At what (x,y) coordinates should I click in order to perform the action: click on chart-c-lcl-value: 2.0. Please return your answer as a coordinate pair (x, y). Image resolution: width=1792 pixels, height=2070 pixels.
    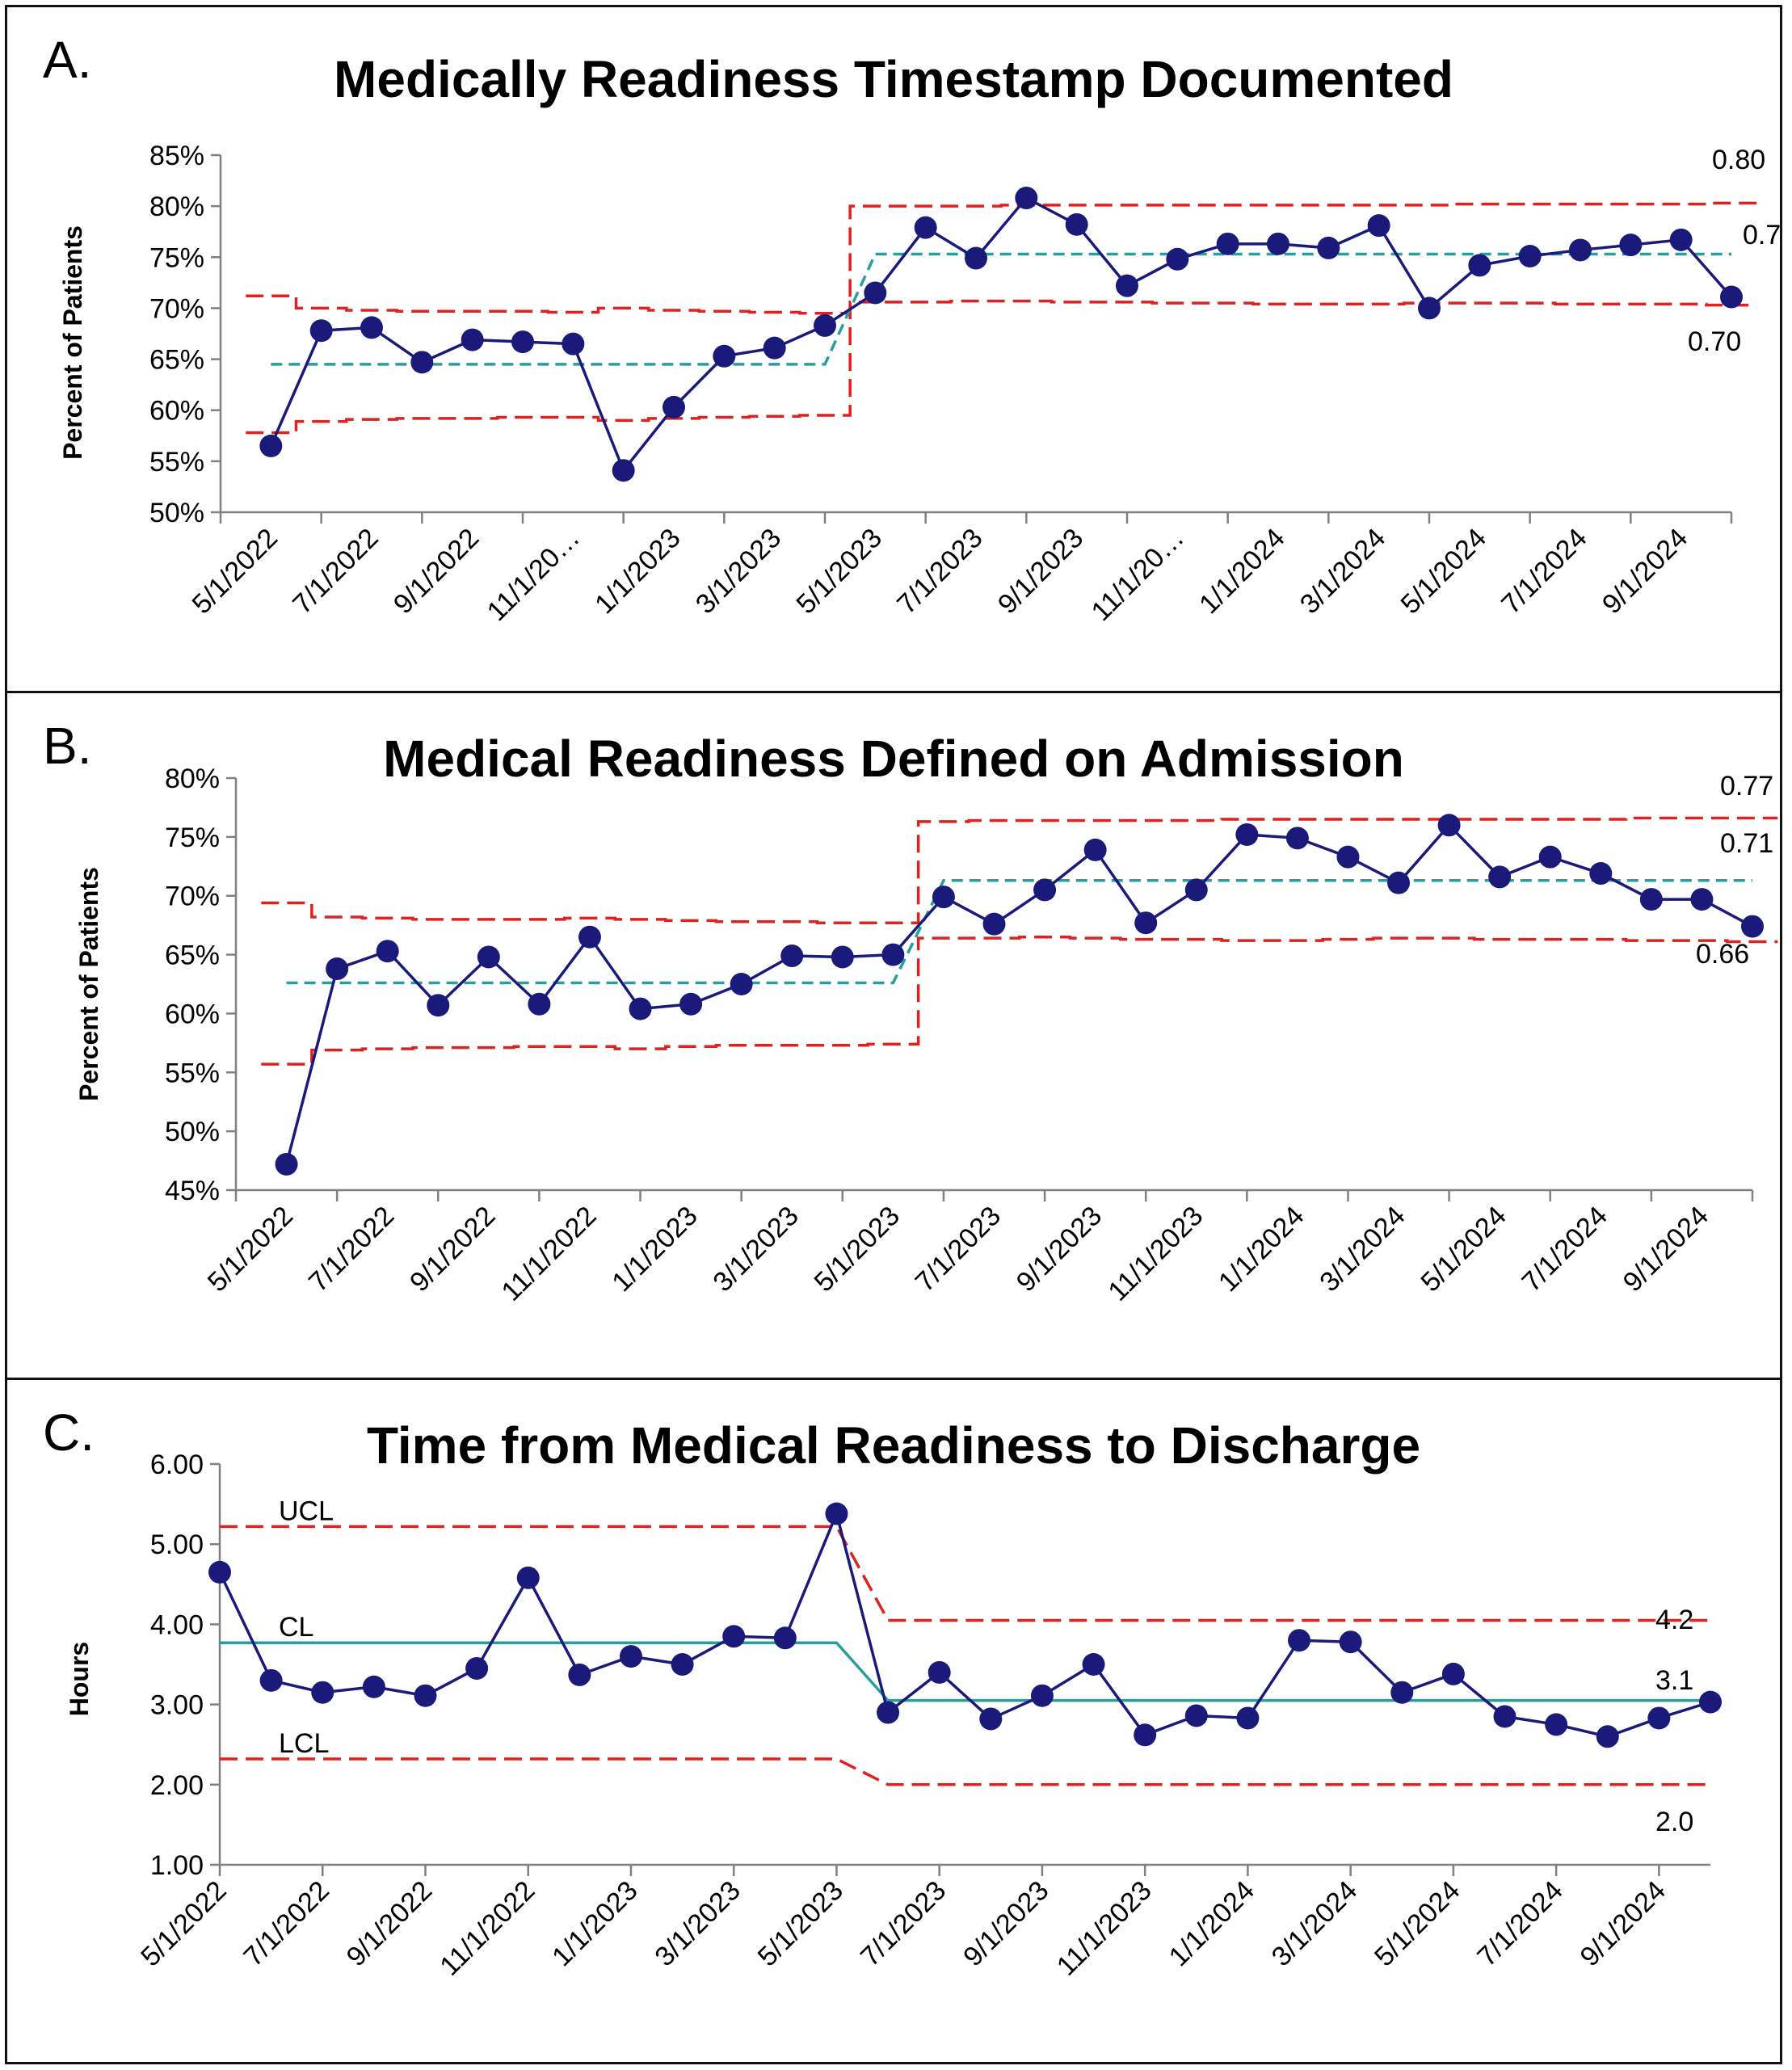
    Looking at the image, I should click on (1674, 1822).